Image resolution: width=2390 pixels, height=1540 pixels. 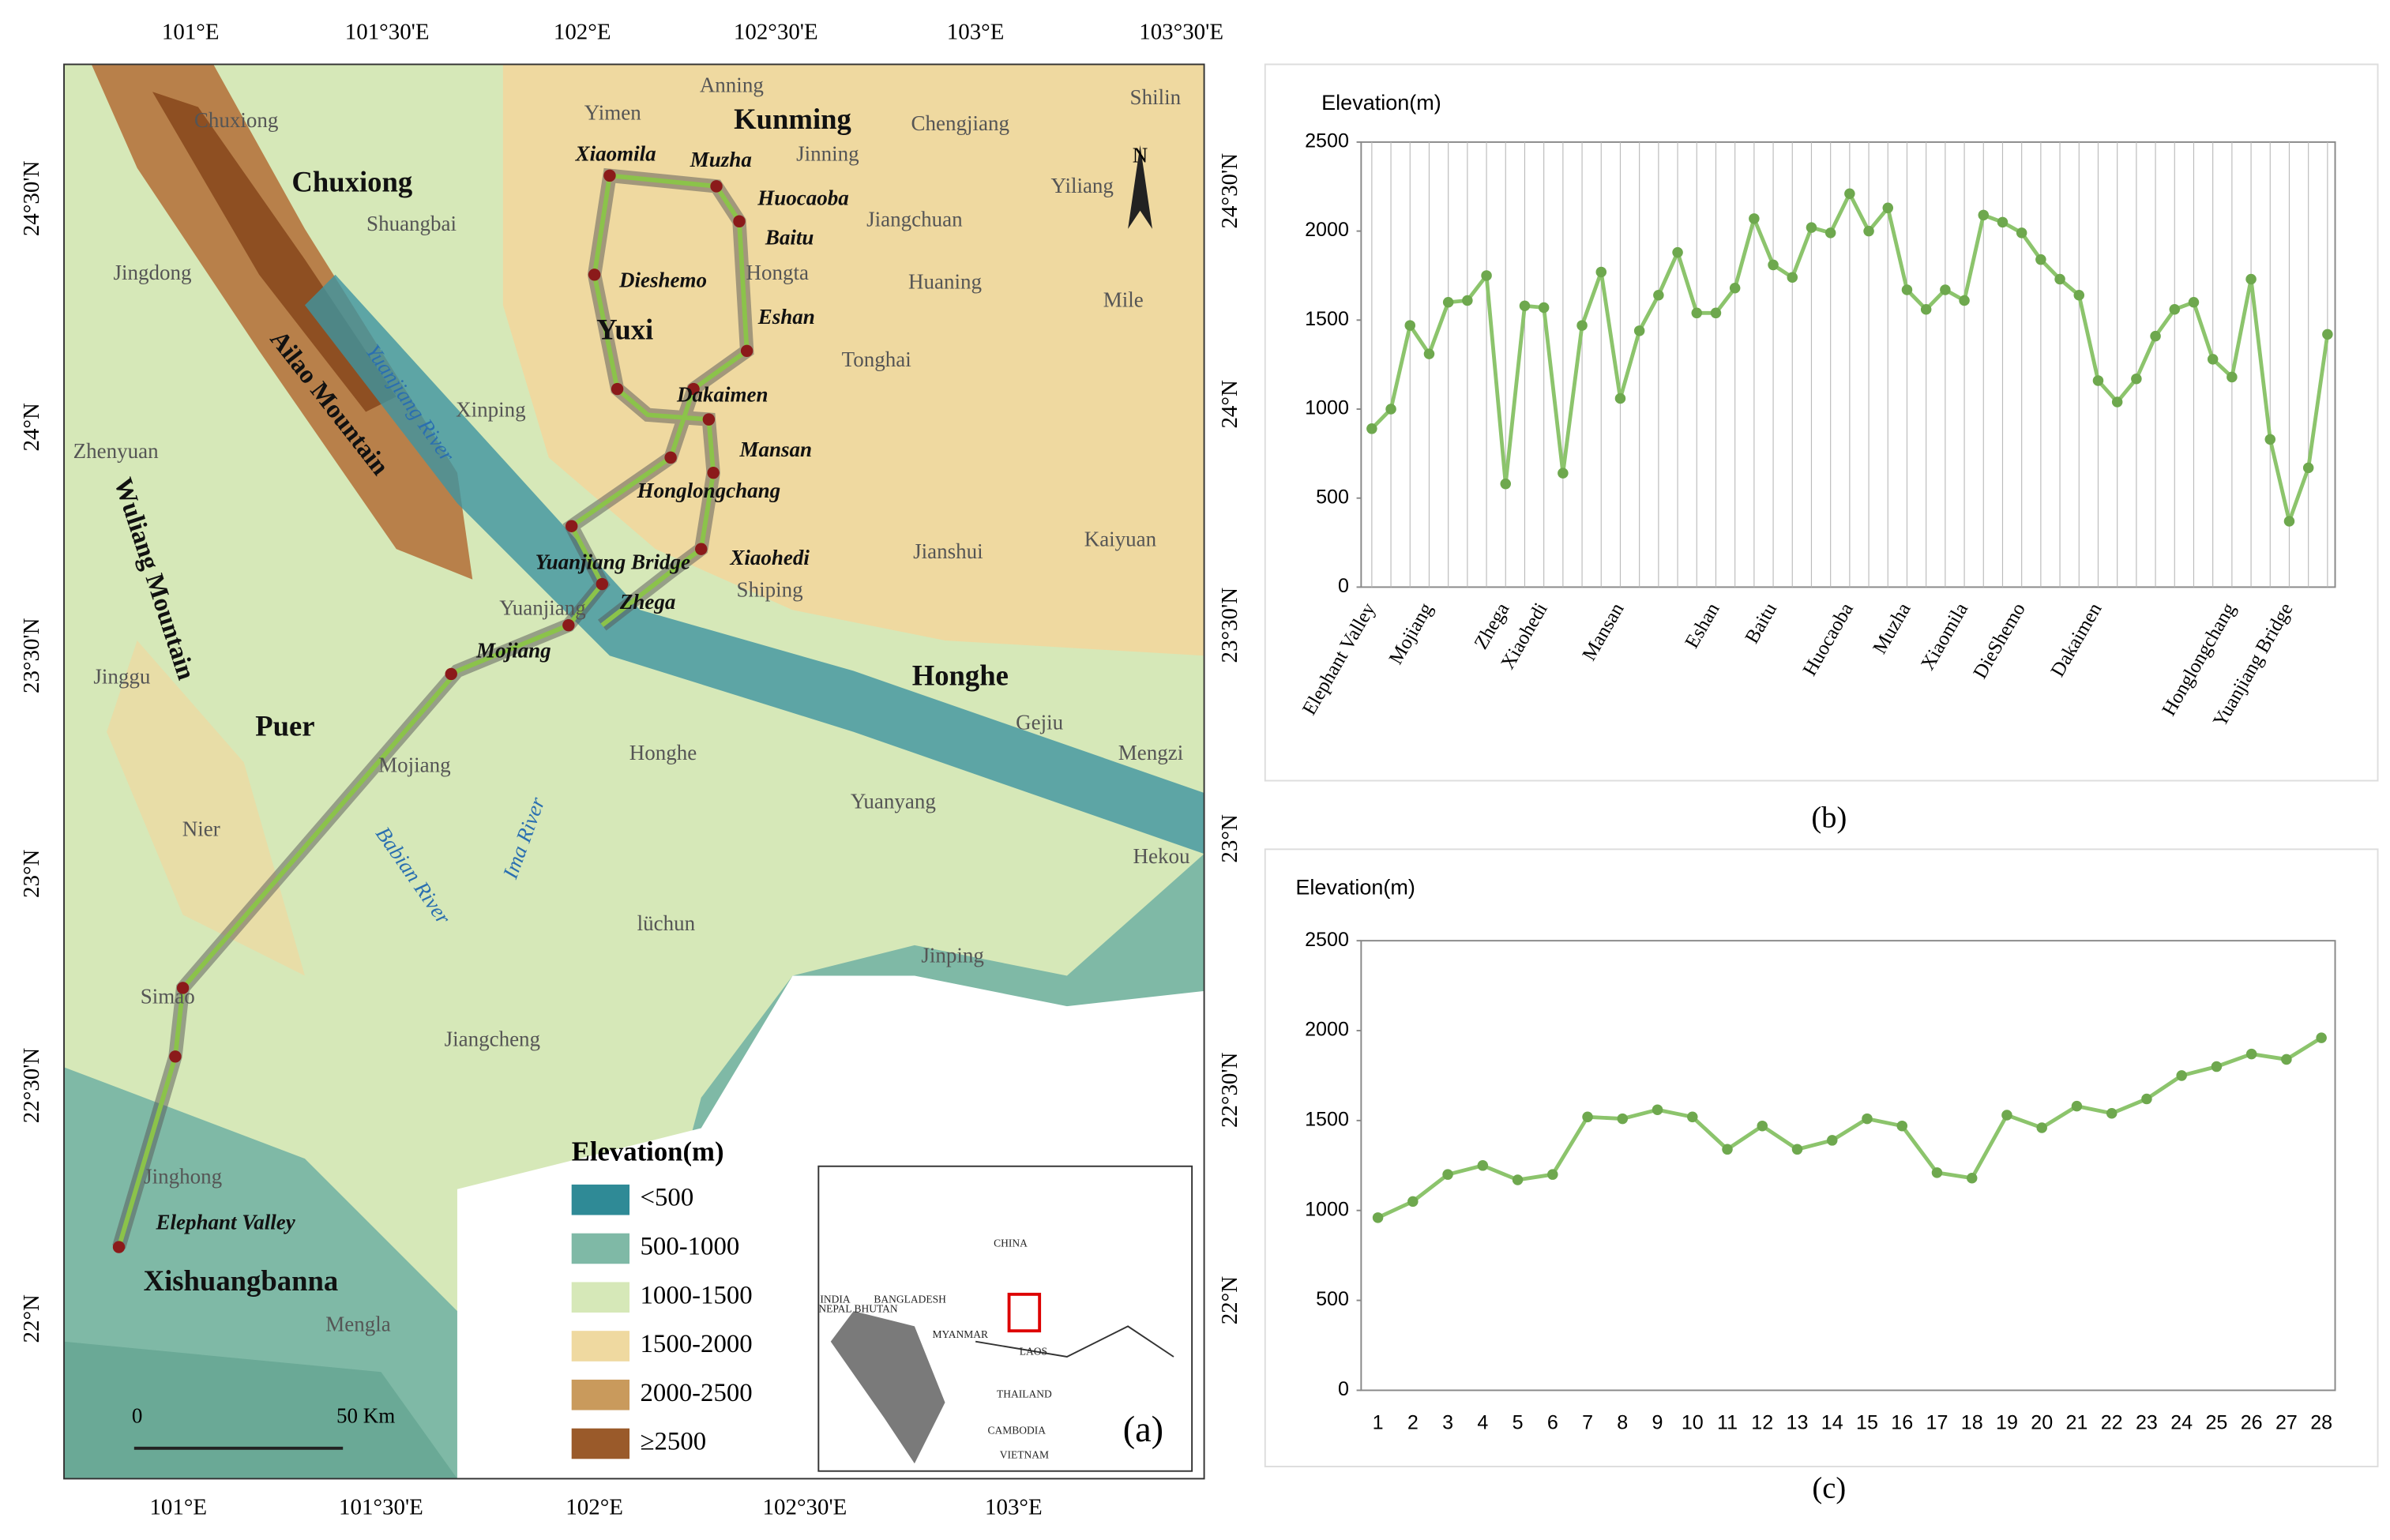 What do you see at coordinates (351, 181) in the screenshot?
I see `city-label: Chuxiong` at bounding box center [351, 181].